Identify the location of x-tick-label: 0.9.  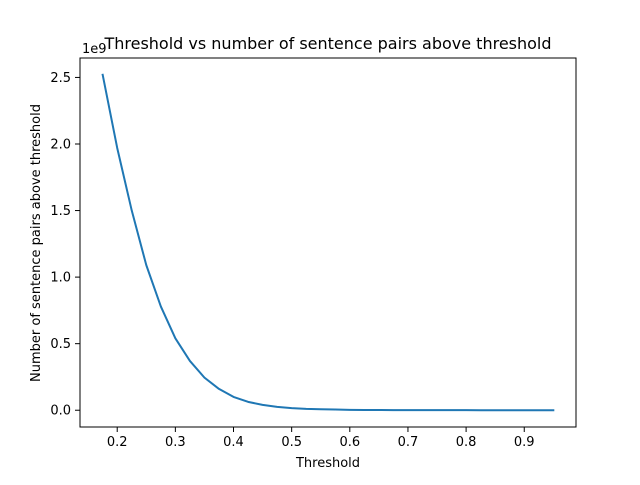
(524, 442).